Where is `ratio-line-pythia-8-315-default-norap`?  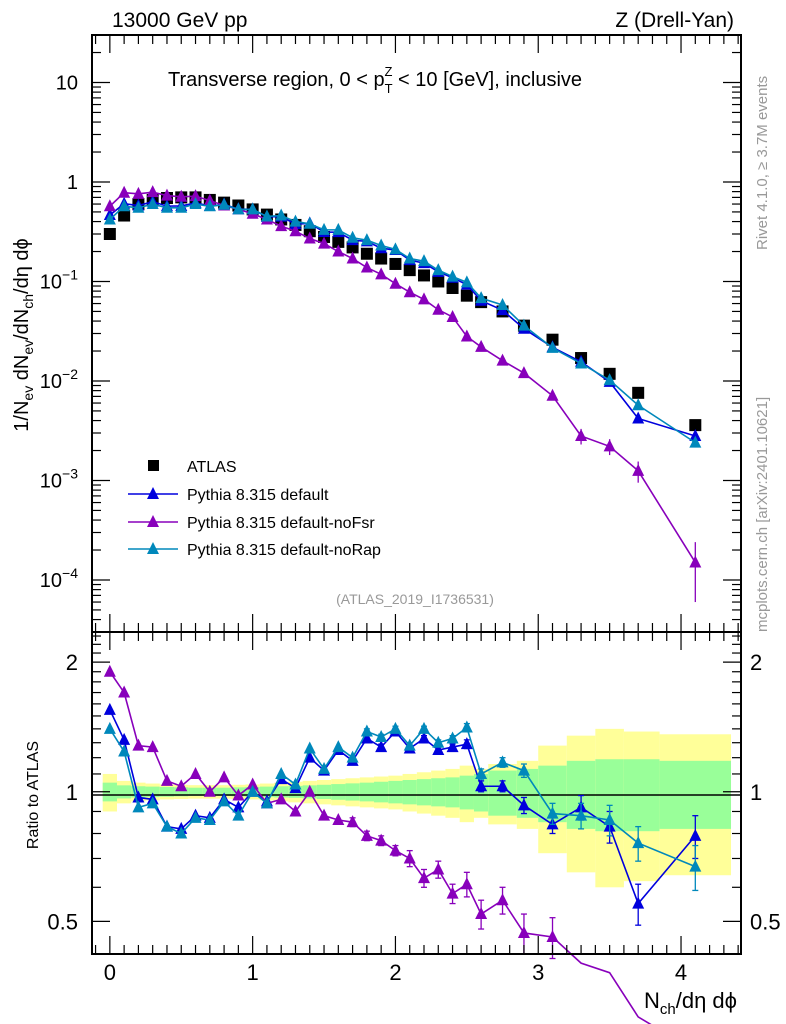
ratio-line-pythia-8-315-default-norap is located at coordinates (402, 797).